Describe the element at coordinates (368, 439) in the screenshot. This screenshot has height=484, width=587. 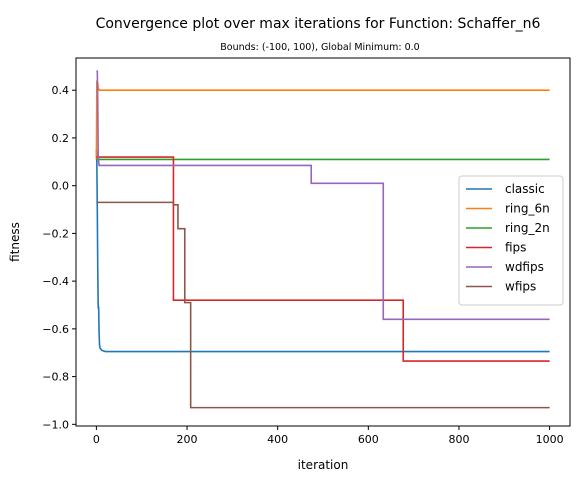
I see `x-tick-label: 600` at that location.